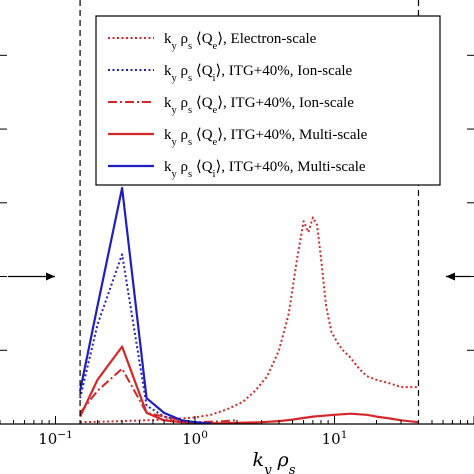  What do you see at coordinates (458, 276) in the screenshot?
I see `arrow-right` at bounding box center [458, 276].